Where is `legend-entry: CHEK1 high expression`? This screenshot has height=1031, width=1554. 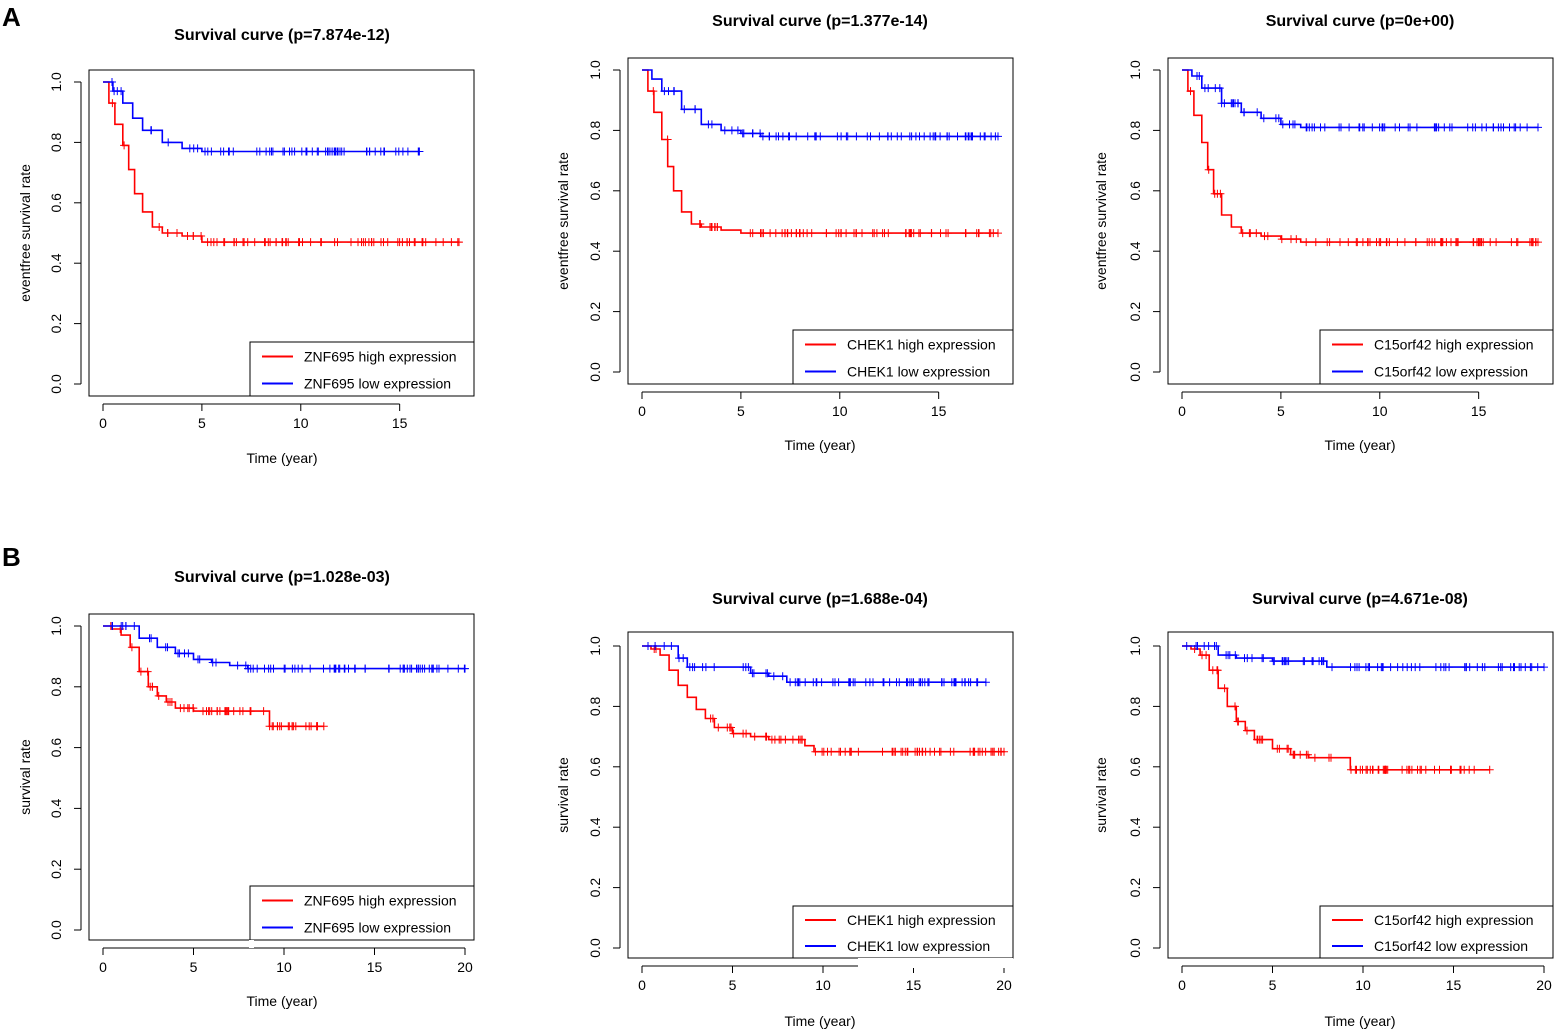
legend-entry: CHEK1 high expression is located at coordinates (921, 920).